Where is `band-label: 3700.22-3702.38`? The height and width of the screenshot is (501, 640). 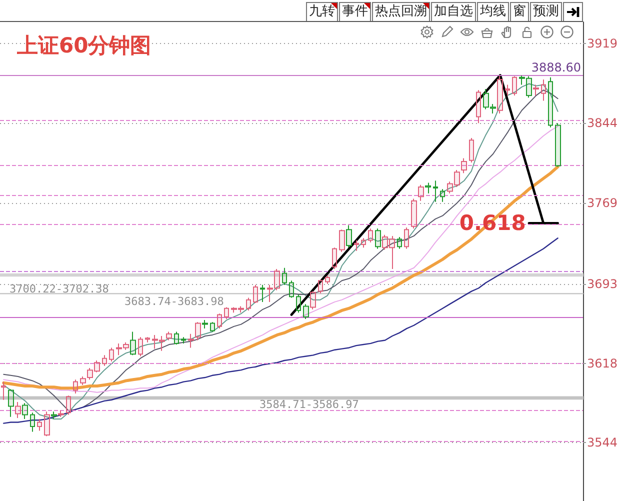 band-label: 3700.22-3702.38 is located at coordinates (59, 289).